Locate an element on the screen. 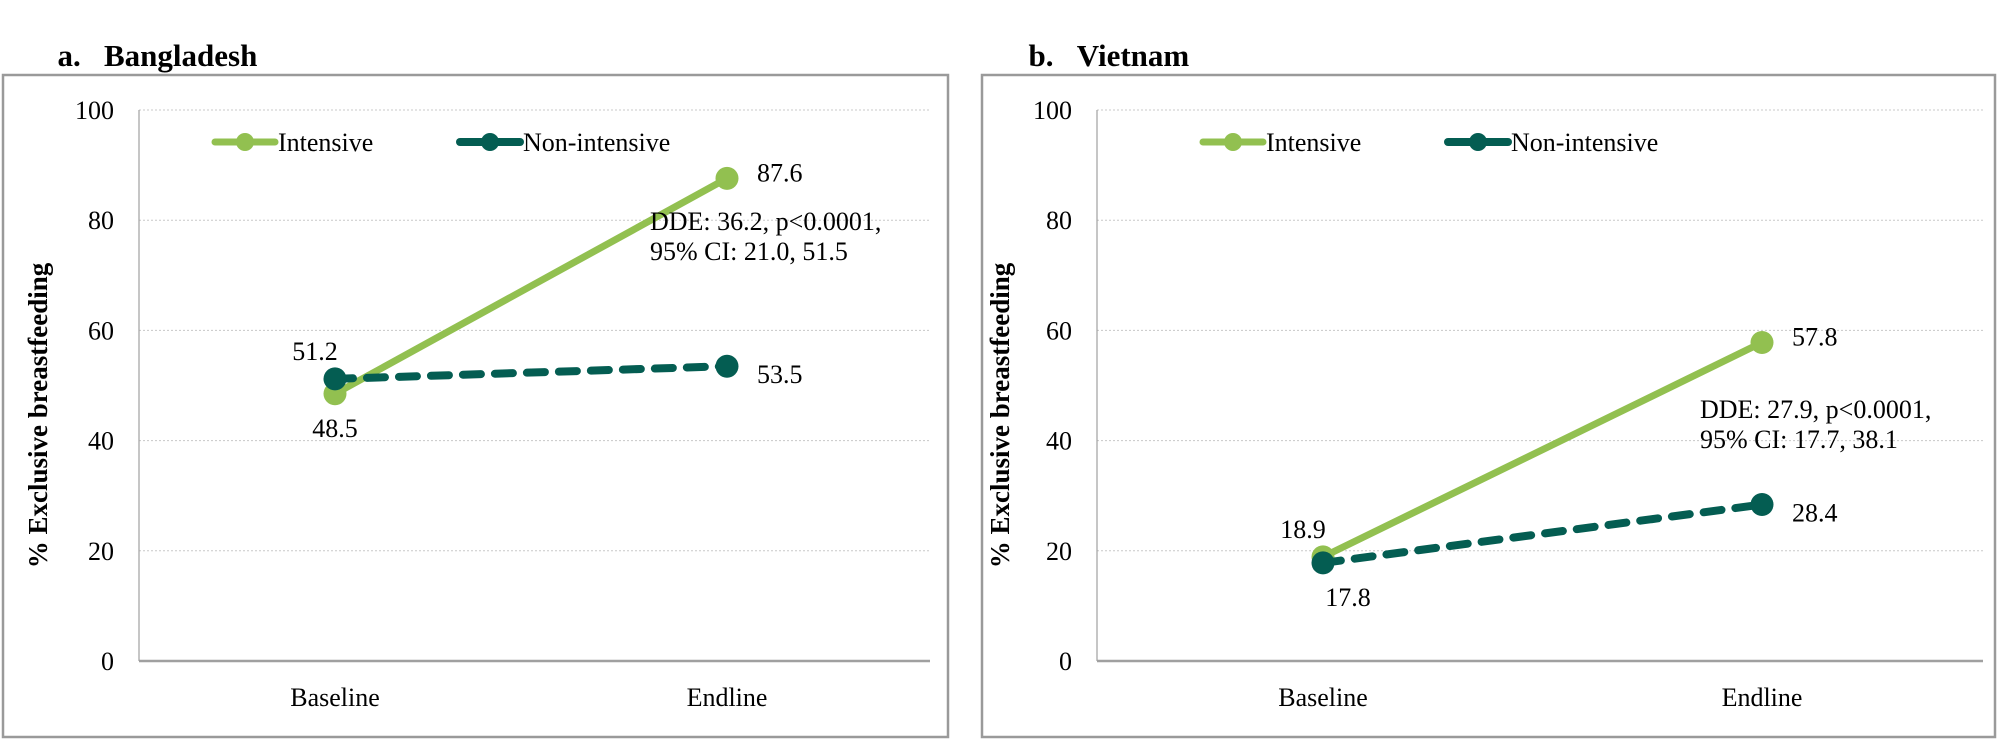 This screenshot has width=2002, height=744. panel-a-title: a. Bangladesh is located at coordinates (150, 38).